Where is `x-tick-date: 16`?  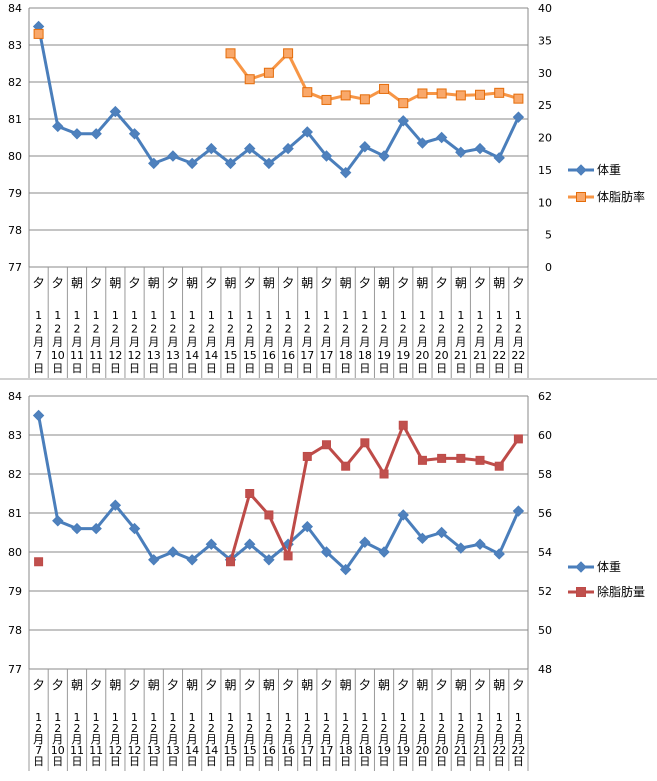 x-tick-date: 16 is located at coordinates (288, 750).